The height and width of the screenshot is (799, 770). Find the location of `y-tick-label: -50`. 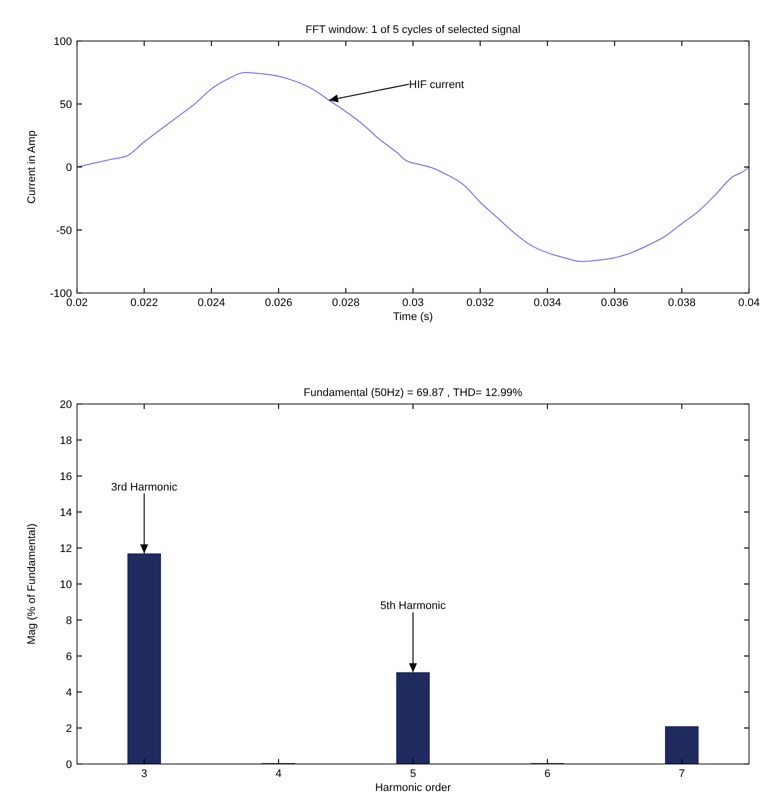

y-tick-label: -50 is located at coordinates (64, 231).